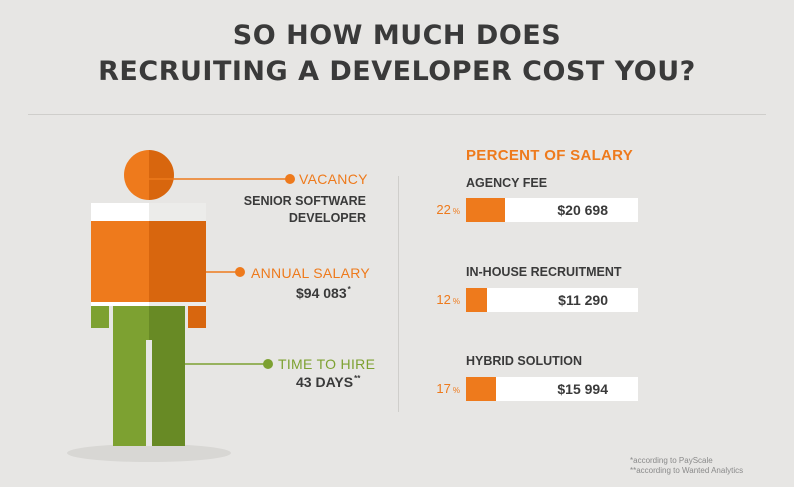 This screenshot has height=487, width=794. I want to click on salary-footnote-mark: *, so click(349, 290).